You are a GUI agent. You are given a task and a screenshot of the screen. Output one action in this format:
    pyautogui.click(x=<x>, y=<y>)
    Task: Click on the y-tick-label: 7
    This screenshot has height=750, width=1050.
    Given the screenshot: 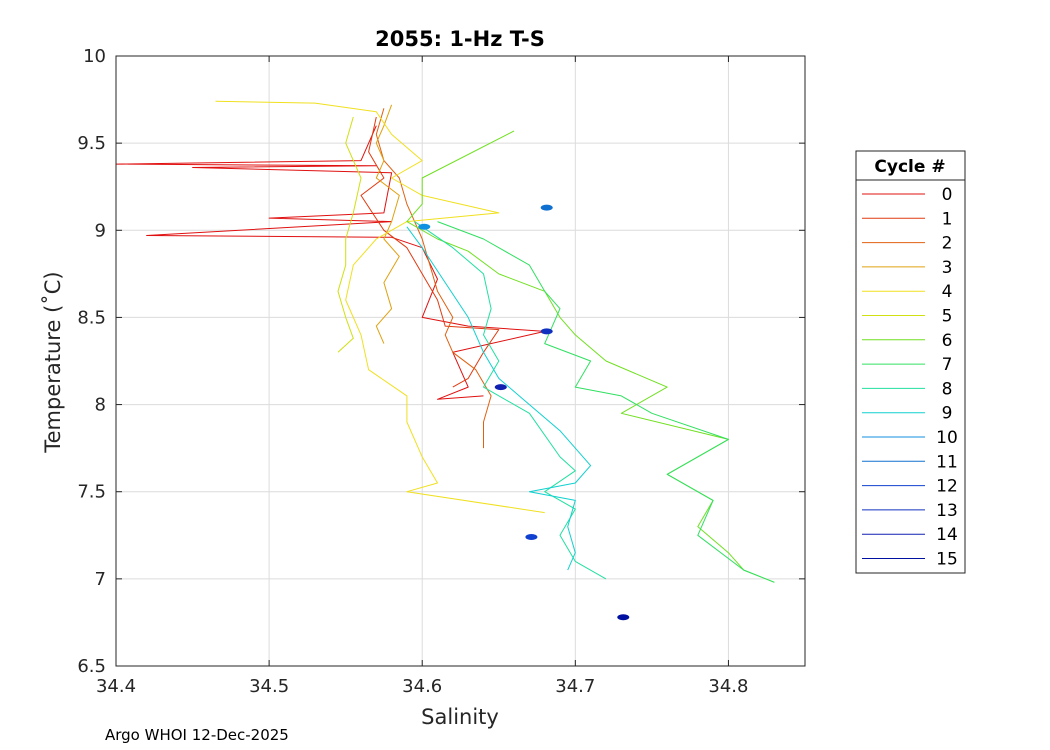 What is the action you would take?
    pyautogui.click(x=100, y=579)
    